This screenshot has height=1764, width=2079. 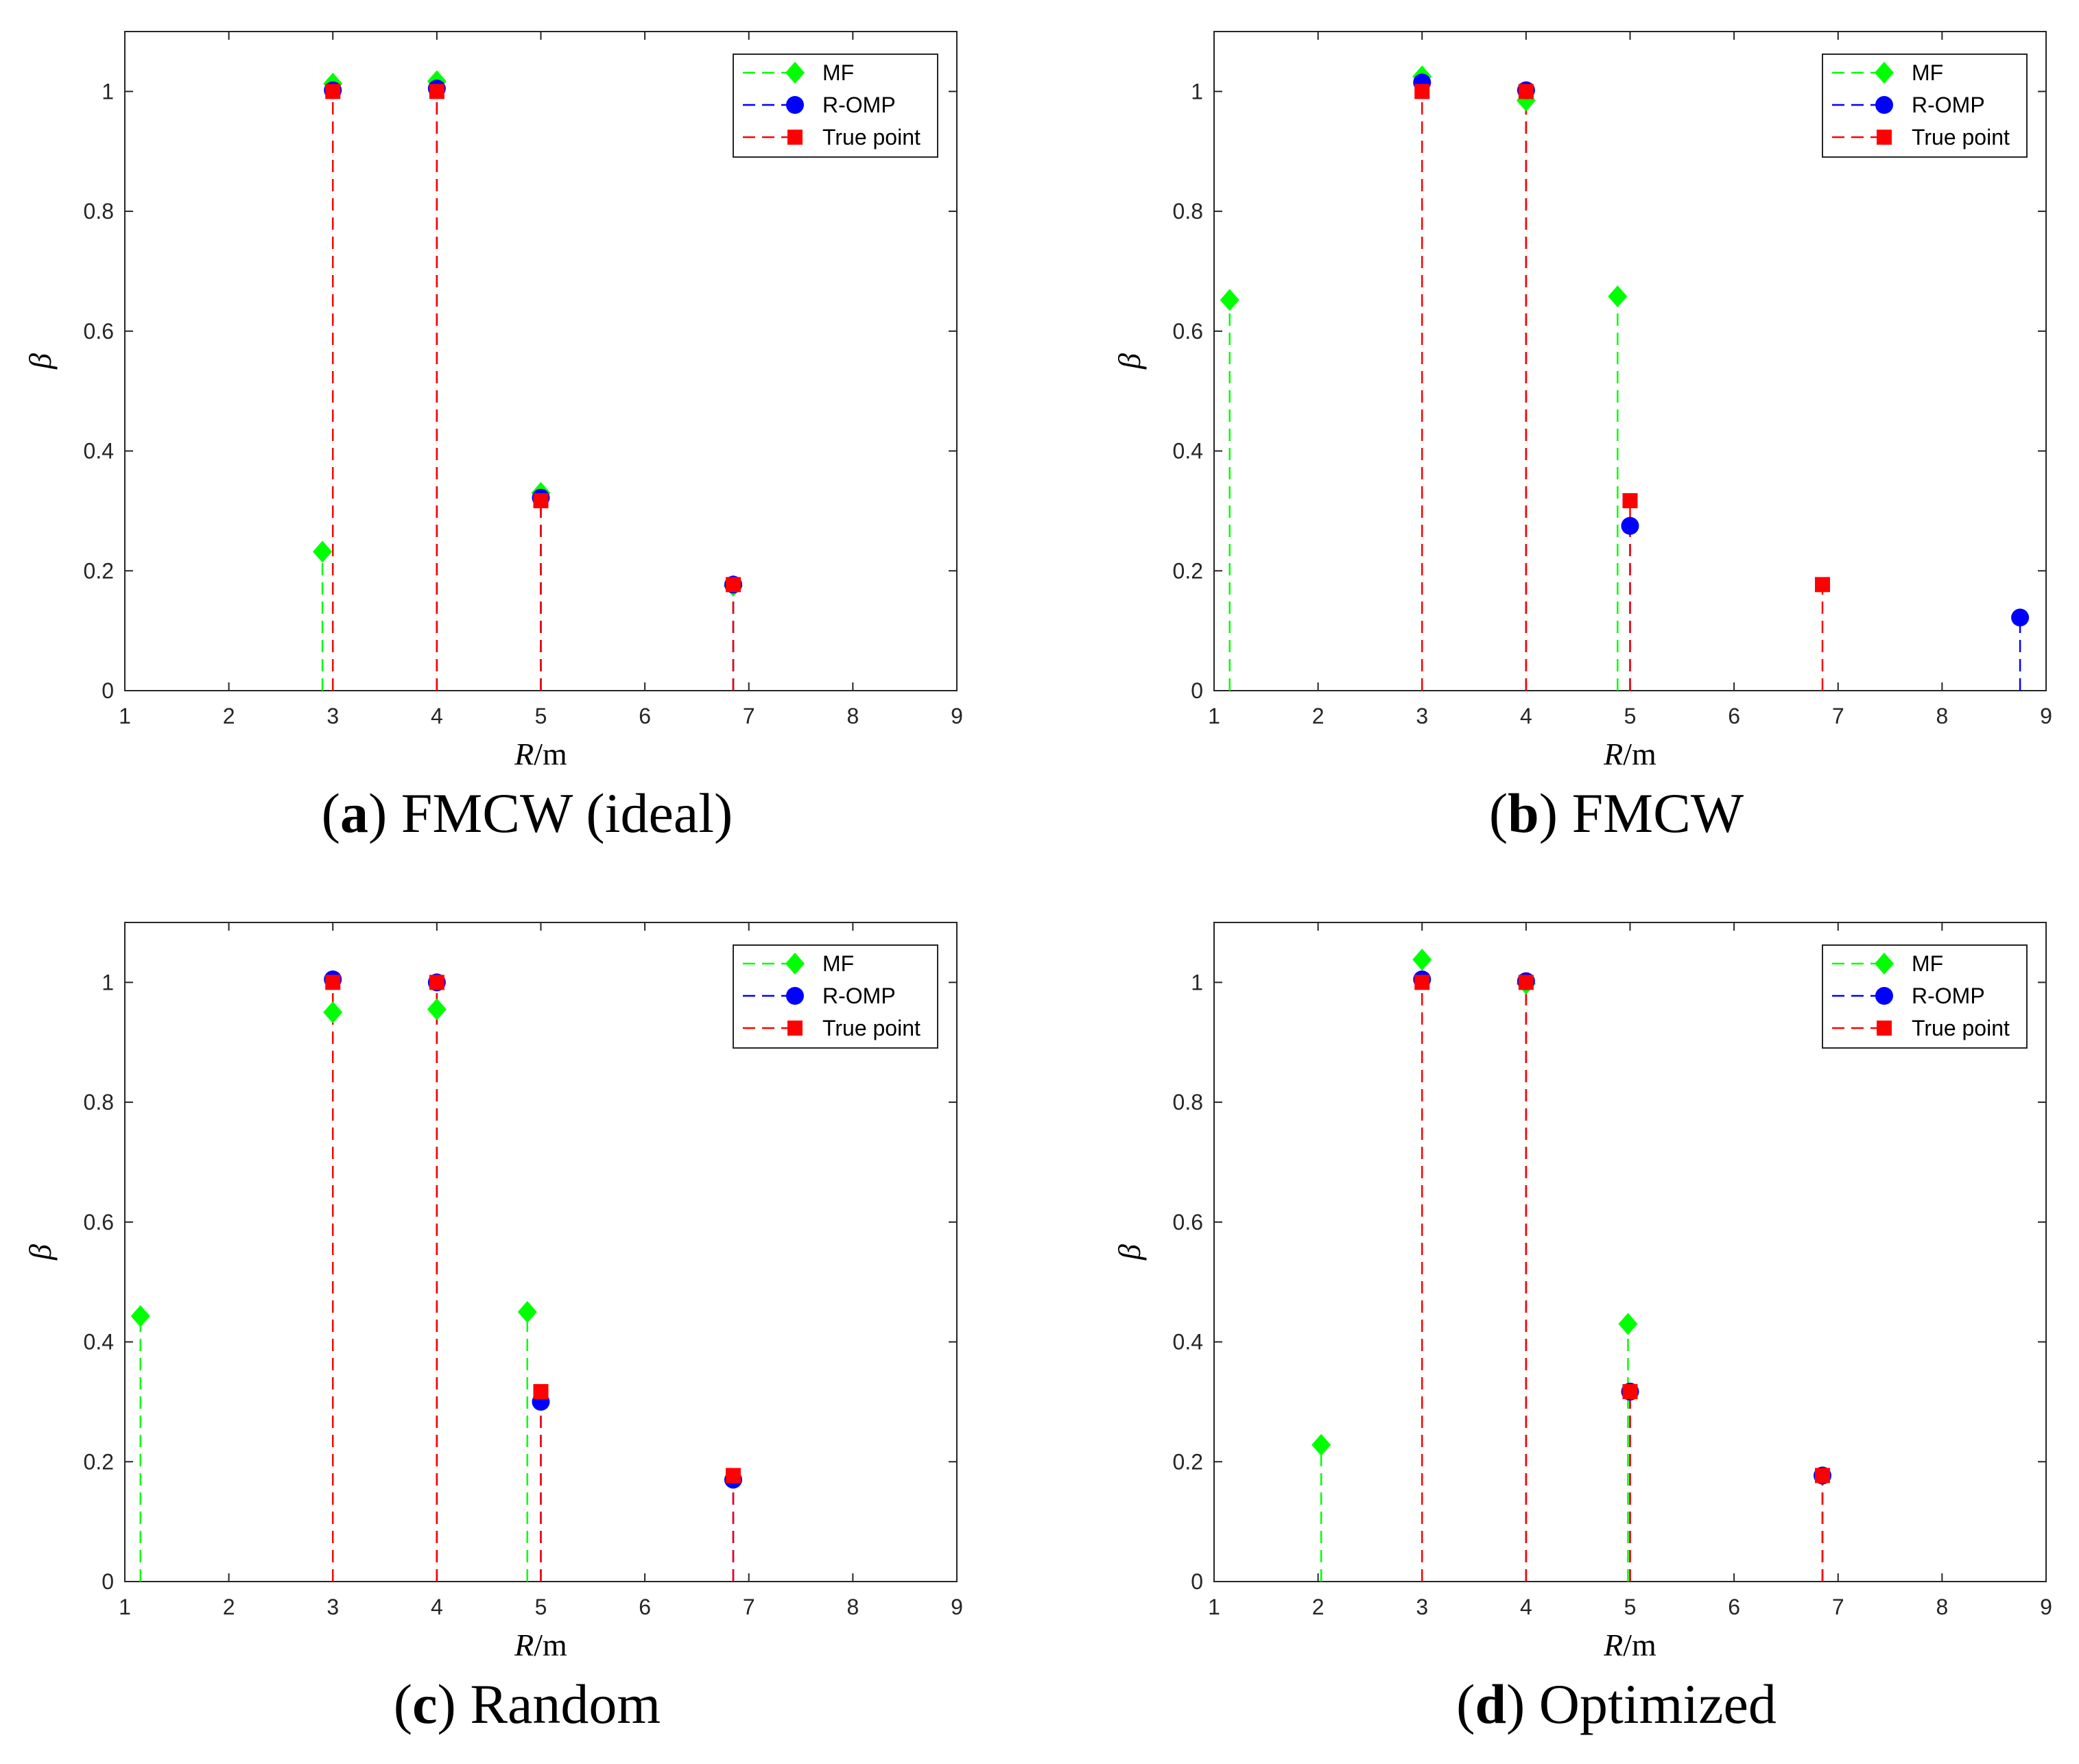 What do you see at coordinates (424, 1704) in the screenshot?
I see `caption-letter: c` at bounding box center [424, 1704].